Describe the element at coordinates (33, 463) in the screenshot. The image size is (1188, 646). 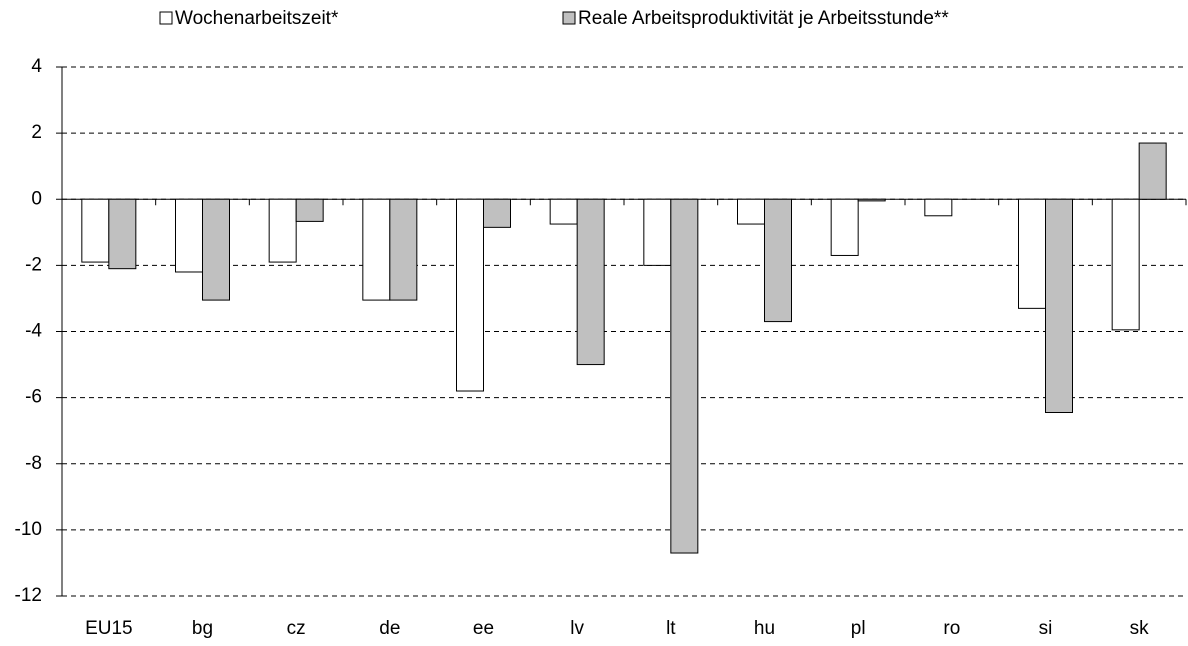
I see `y-tick-label: -8` at that location.